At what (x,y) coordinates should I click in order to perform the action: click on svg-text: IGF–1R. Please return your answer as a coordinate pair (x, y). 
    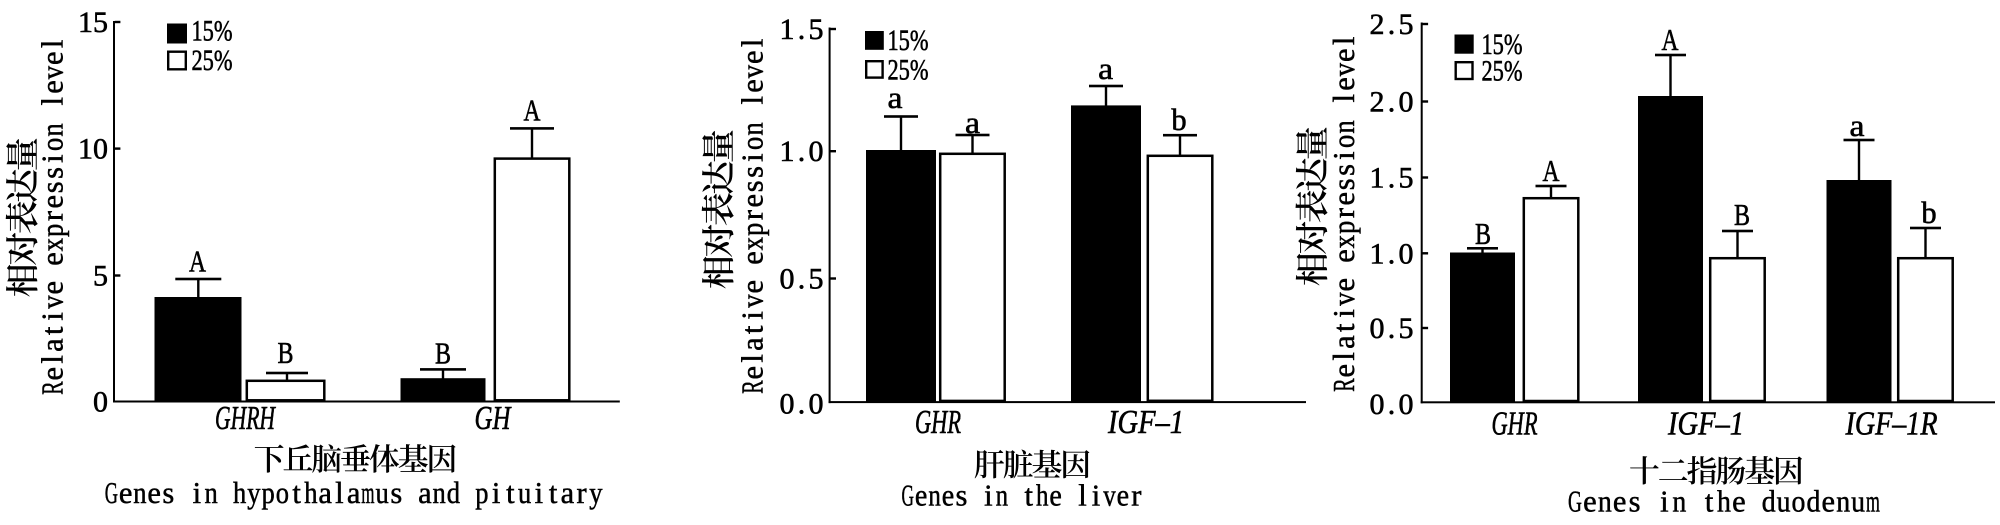
    Looking at the image, I should click on (1891, 424).